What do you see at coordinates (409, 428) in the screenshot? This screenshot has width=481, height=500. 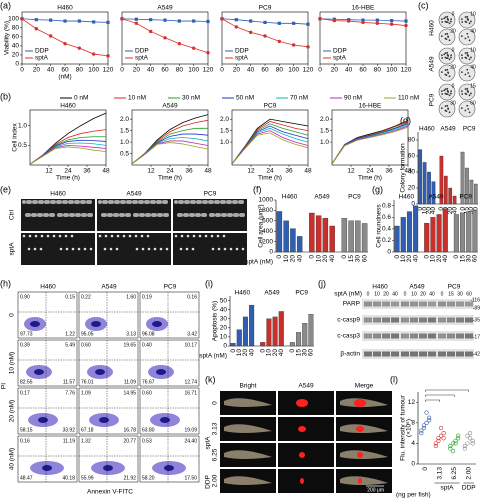 I see `y-axis-unit: (×10⁶)` at bounding box center [409, 428].